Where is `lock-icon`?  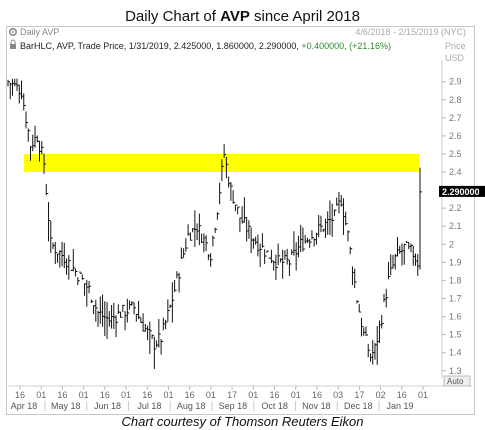 lock-icon is located at coordinates (13, 44).